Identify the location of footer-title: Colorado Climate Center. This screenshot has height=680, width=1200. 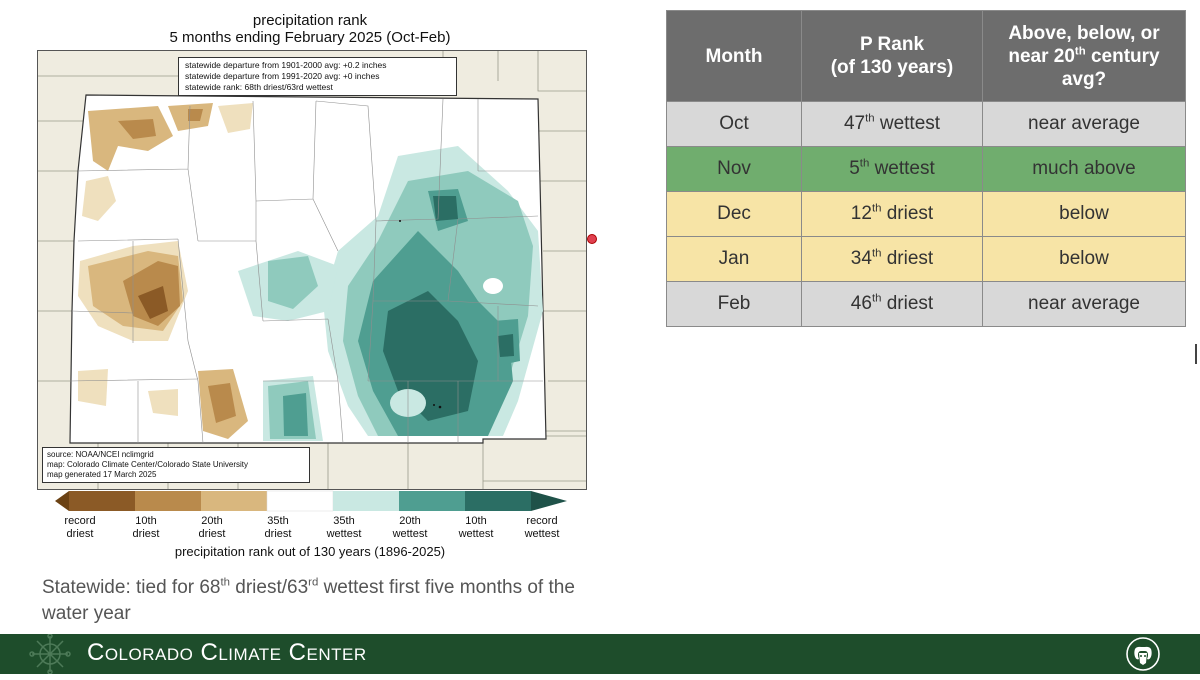
(227, 652).